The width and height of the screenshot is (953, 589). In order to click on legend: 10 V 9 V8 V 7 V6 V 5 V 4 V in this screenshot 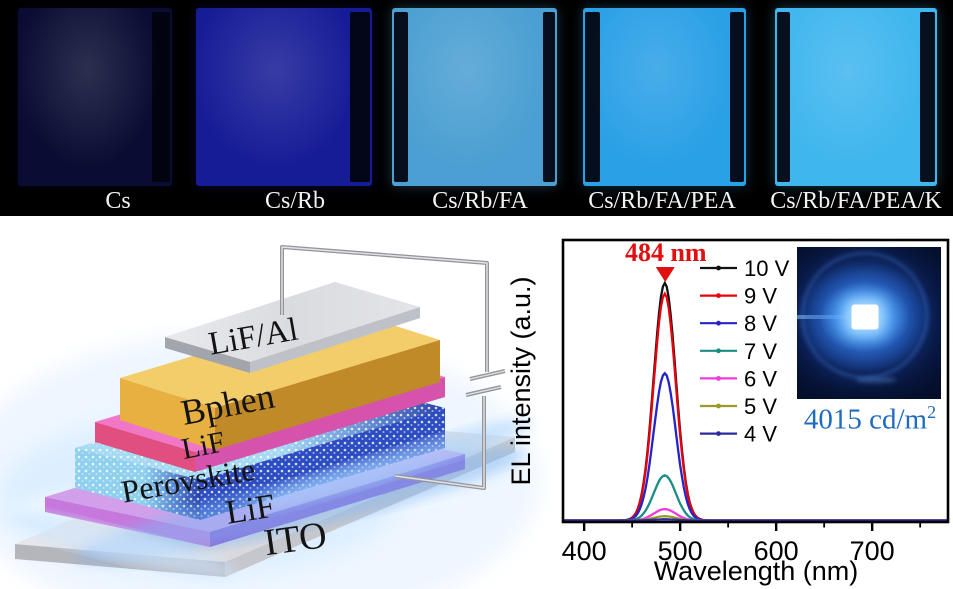, I will do `click(745, 351)`.